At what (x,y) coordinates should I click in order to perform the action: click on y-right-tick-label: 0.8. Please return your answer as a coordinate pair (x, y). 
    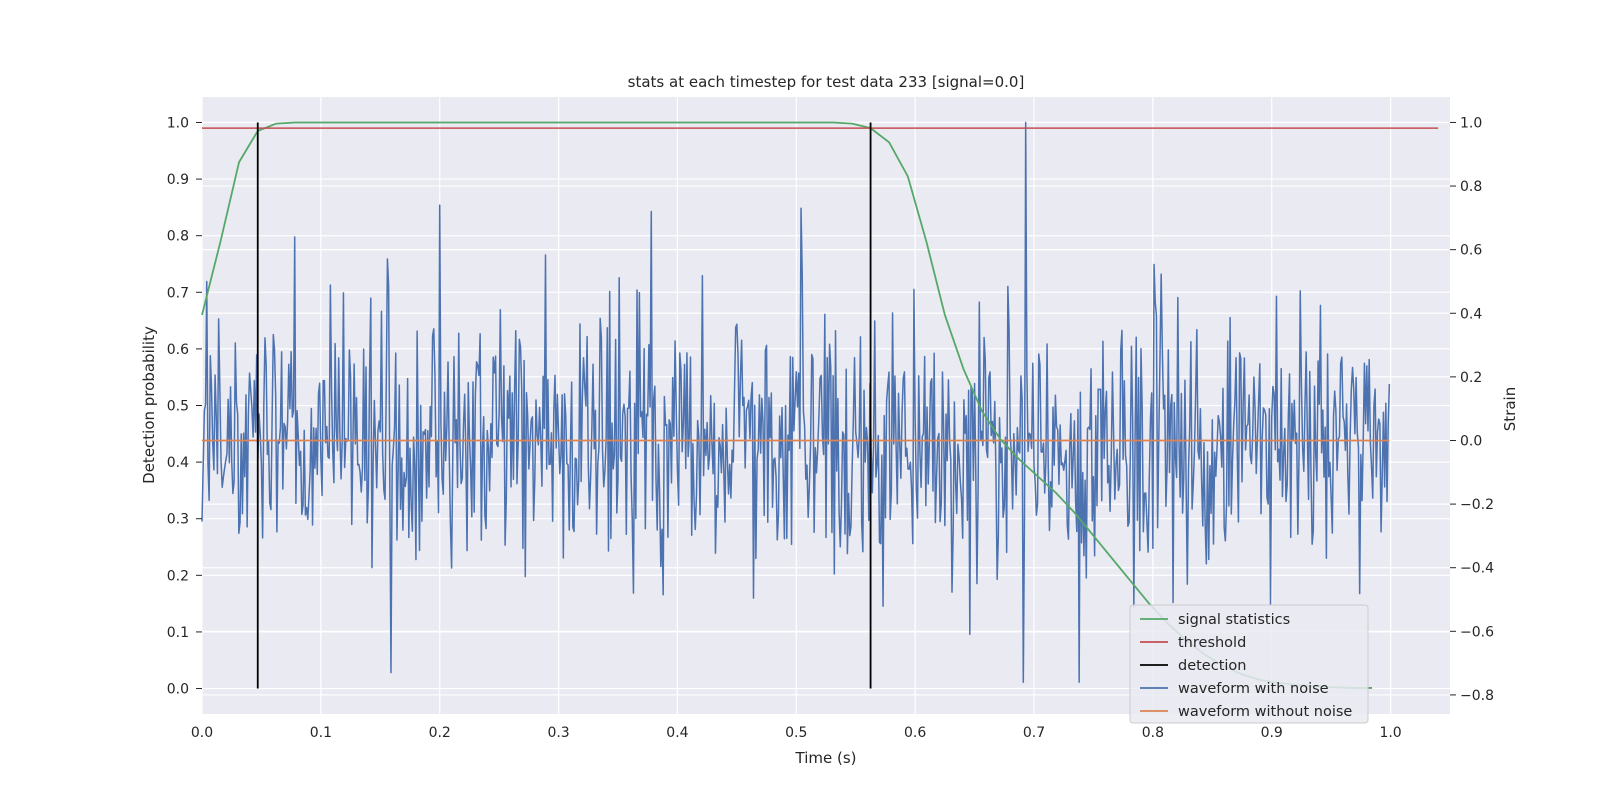
    Looking at the image, I should click on (1471, 187).